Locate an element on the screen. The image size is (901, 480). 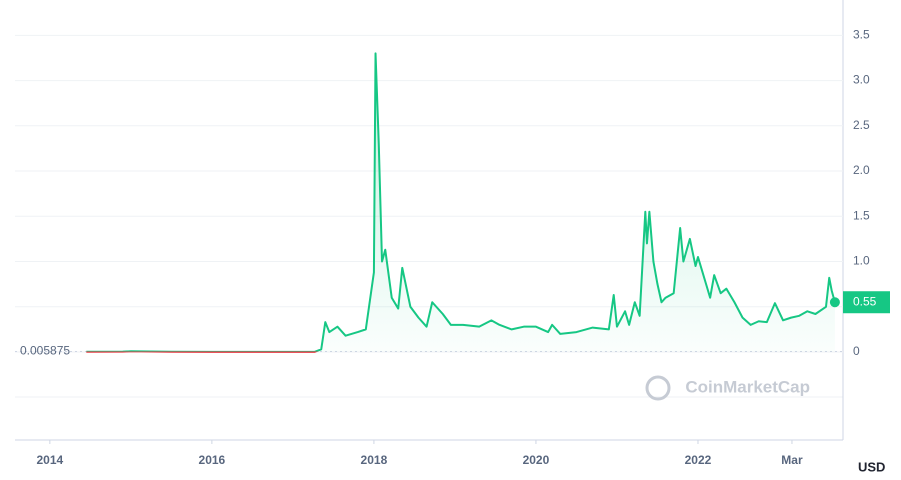
x-tick-label: Mar is located at coordinates (792, 460).